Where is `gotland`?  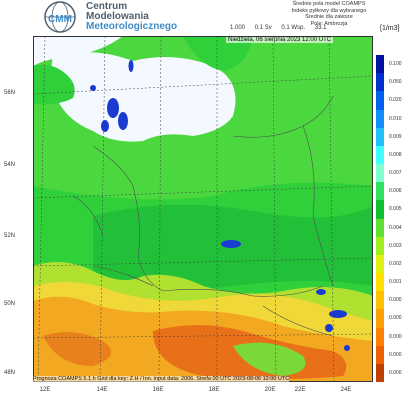
gotland is located at coordinates (218, 53).